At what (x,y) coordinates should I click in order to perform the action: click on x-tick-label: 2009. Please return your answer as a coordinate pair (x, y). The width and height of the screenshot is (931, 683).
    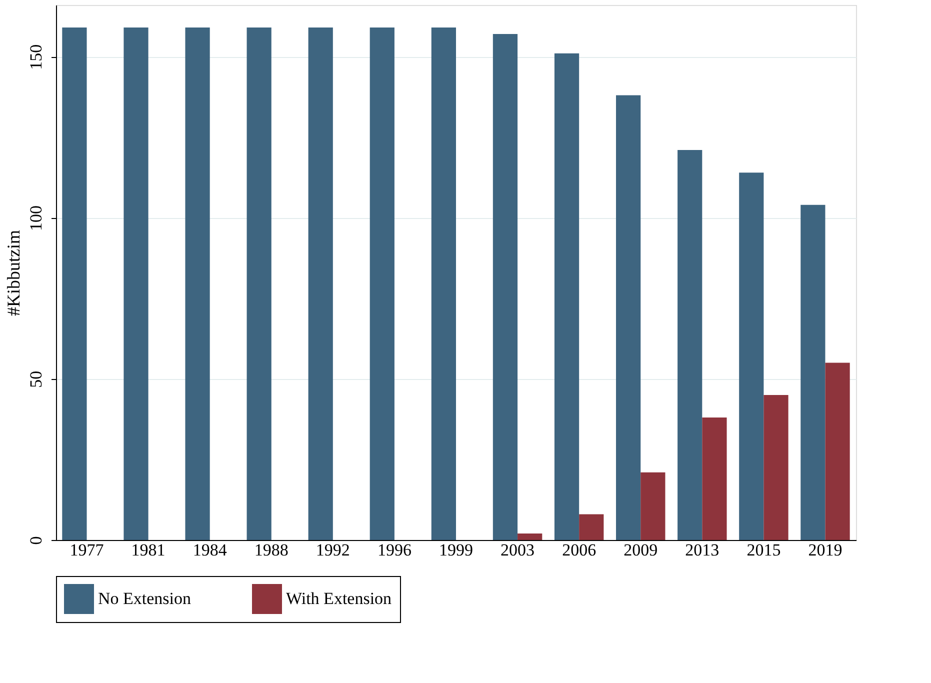
    Looking at the image, I should click on (641, 550).